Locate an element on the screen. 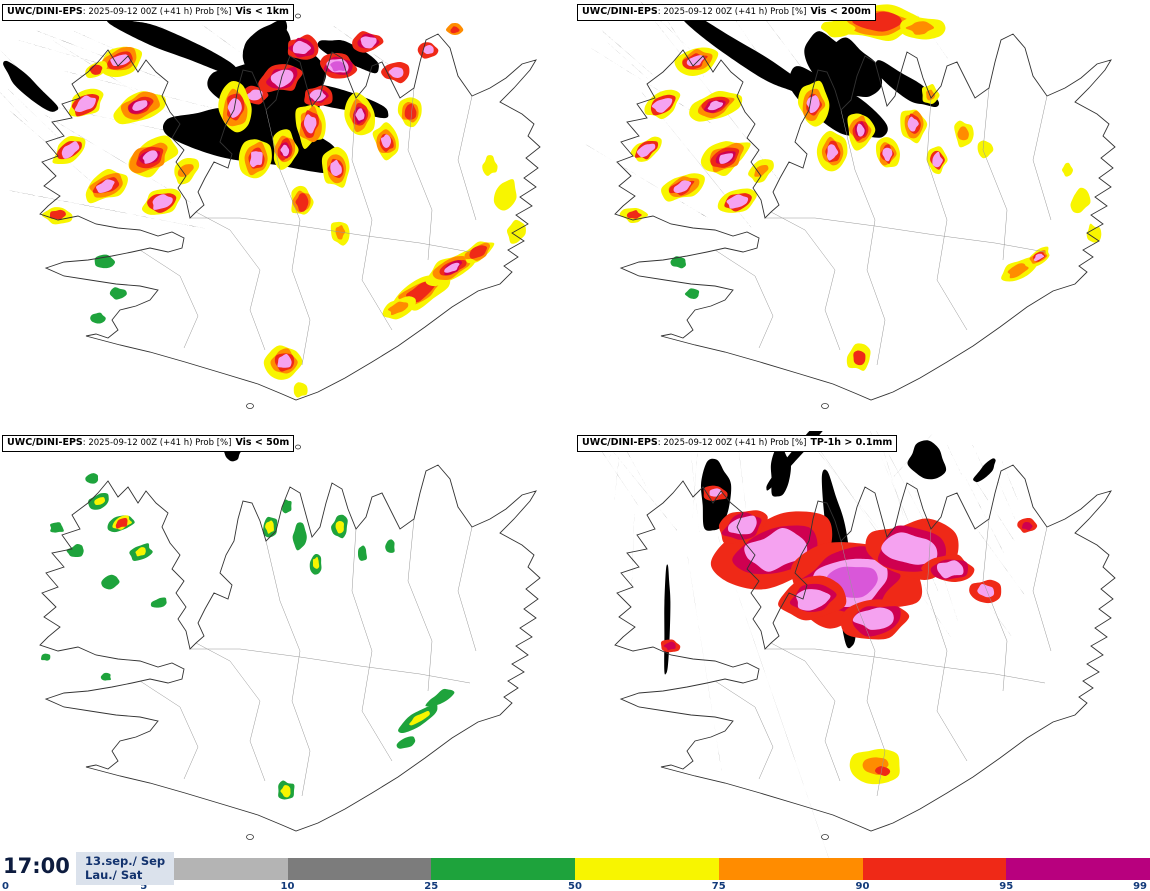 This screenshot has height=891, width=1150. param-name: TP-1h > 0.1mm is located at coordinates (851, 442).